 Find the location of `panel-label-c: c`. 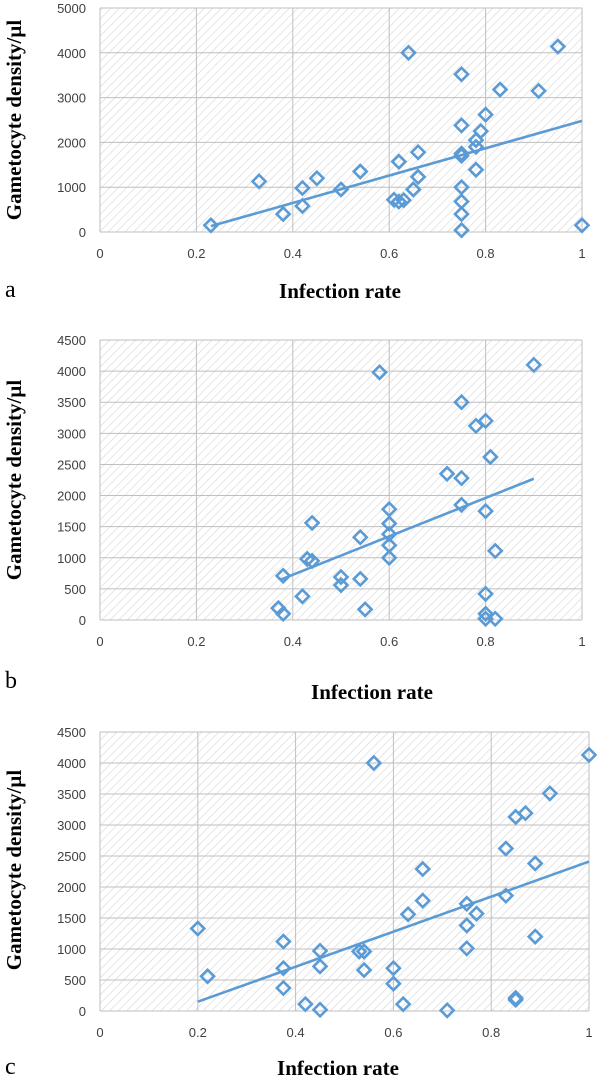

panel-label-c: c is located at coordinates (10, 1066).